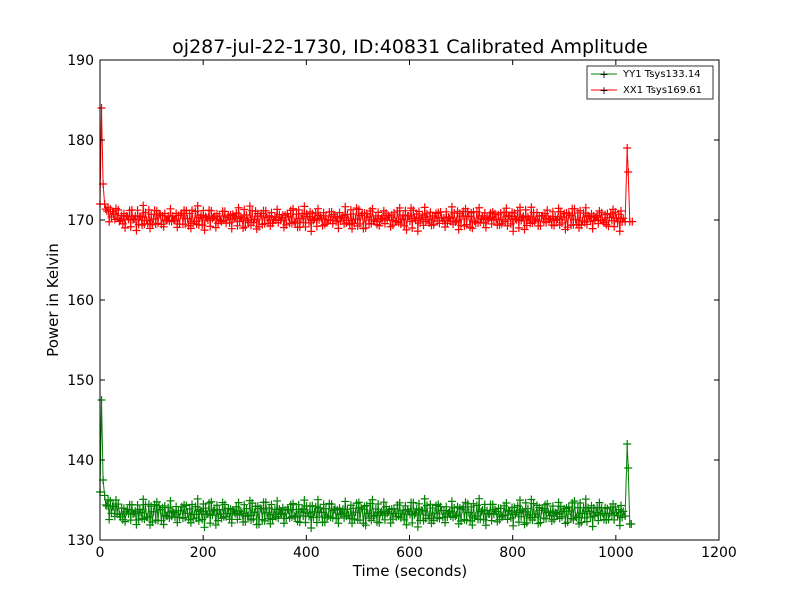 This screenshot has height=600, width=800. I want to click on legend: + YY1 Tsys133.14 + XX1 Tsys169.61, so click(650, 82).